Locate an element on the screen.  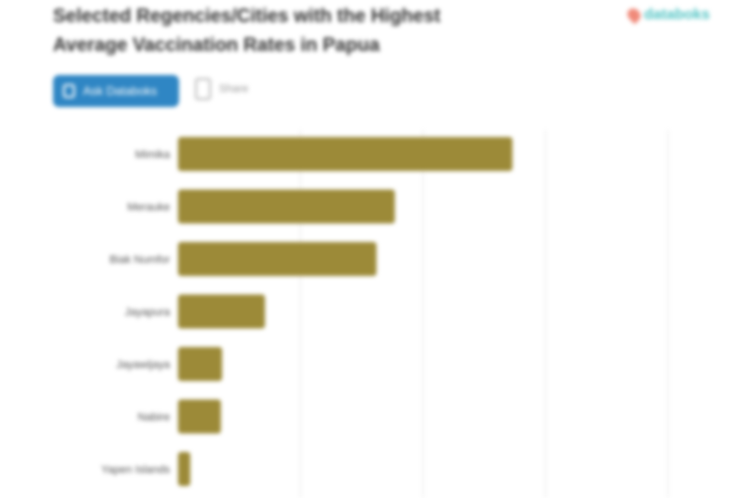
category-label: Yapen Islands is located at coordinates (135, 470).